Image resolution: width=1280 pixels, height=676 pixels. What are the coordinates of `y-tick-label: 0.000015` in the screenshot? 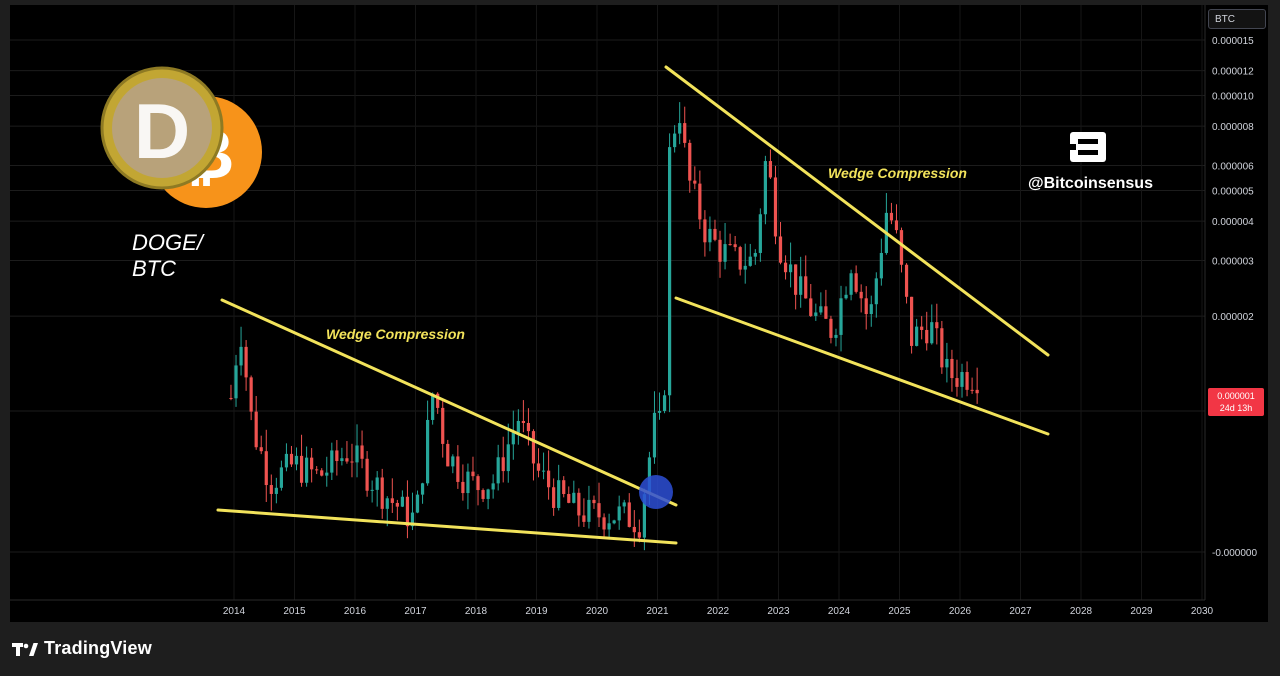 It's located at (1233, 41).